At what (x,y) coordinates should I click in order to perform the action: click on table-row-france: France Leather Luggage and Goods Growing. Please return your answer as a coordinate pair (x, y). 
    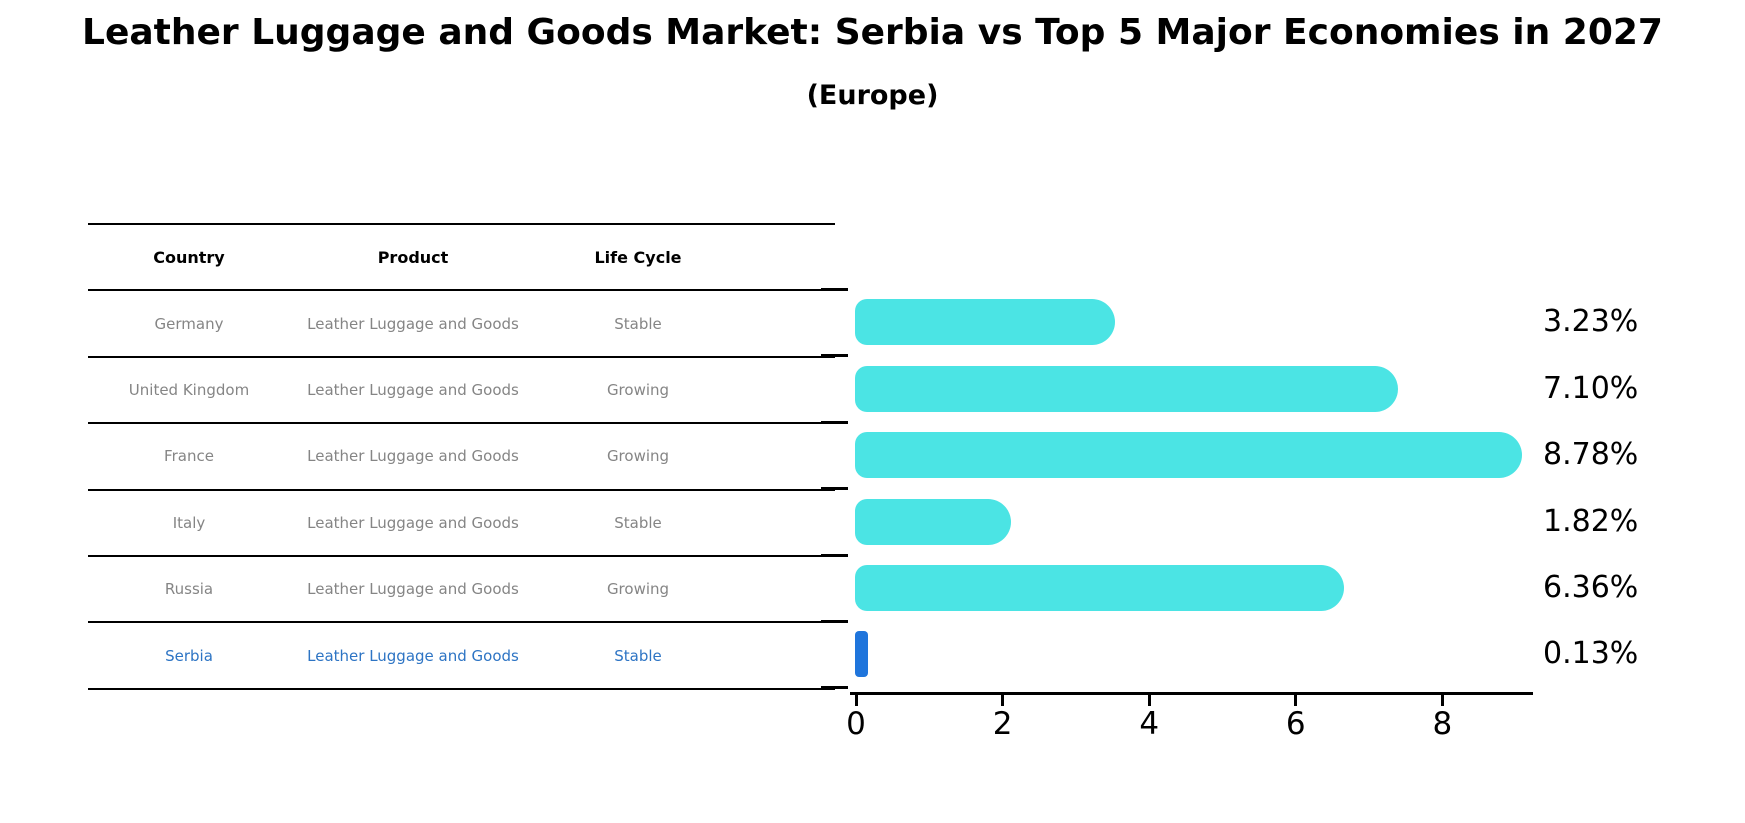
    Looking at the image, I should click on (461, 455).